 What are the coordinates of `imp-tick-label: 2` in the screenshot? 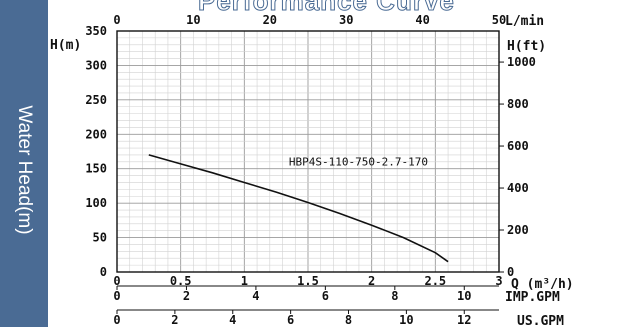 It's located at (186, 296).